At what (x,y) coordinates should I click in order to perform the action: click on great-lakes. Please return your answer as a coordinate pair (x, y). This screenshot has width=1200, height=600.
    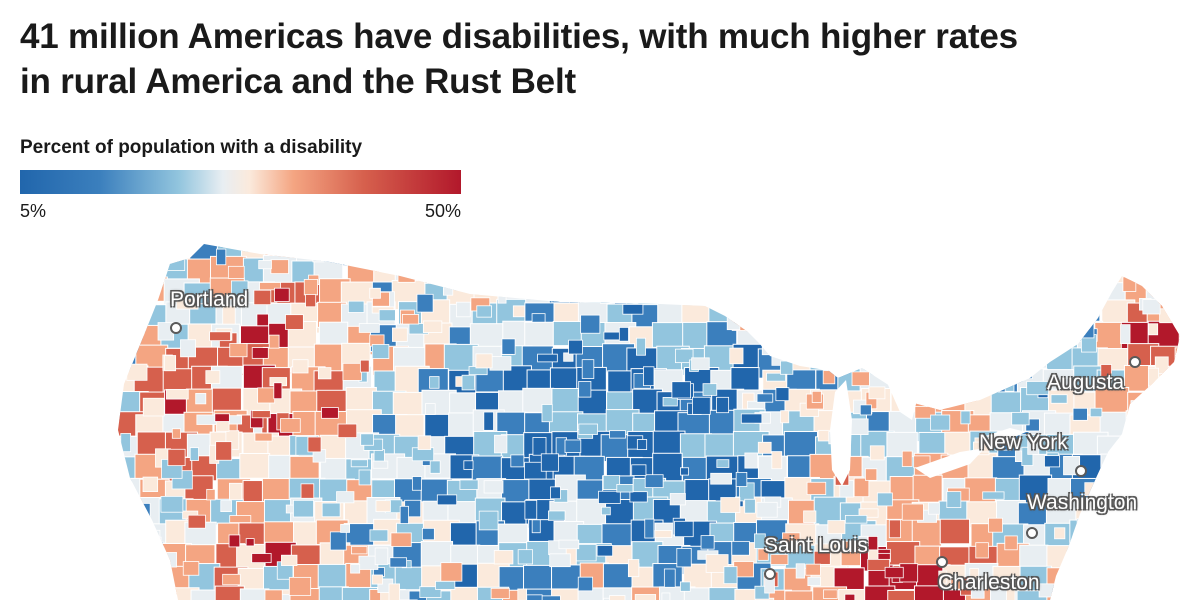
    Looking at the image, I should click on (887, 408).